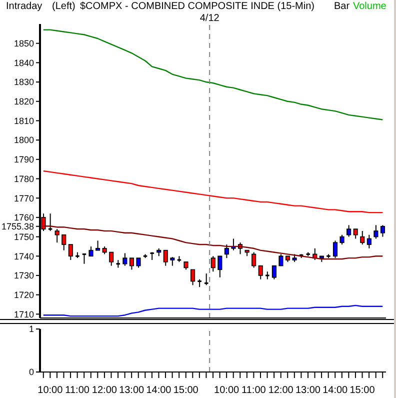 This screenshot has width=396, height=398. Describe the element at coordinates (24, 159) in the screenshot. I see `y-tick-label: 1790` at that location.